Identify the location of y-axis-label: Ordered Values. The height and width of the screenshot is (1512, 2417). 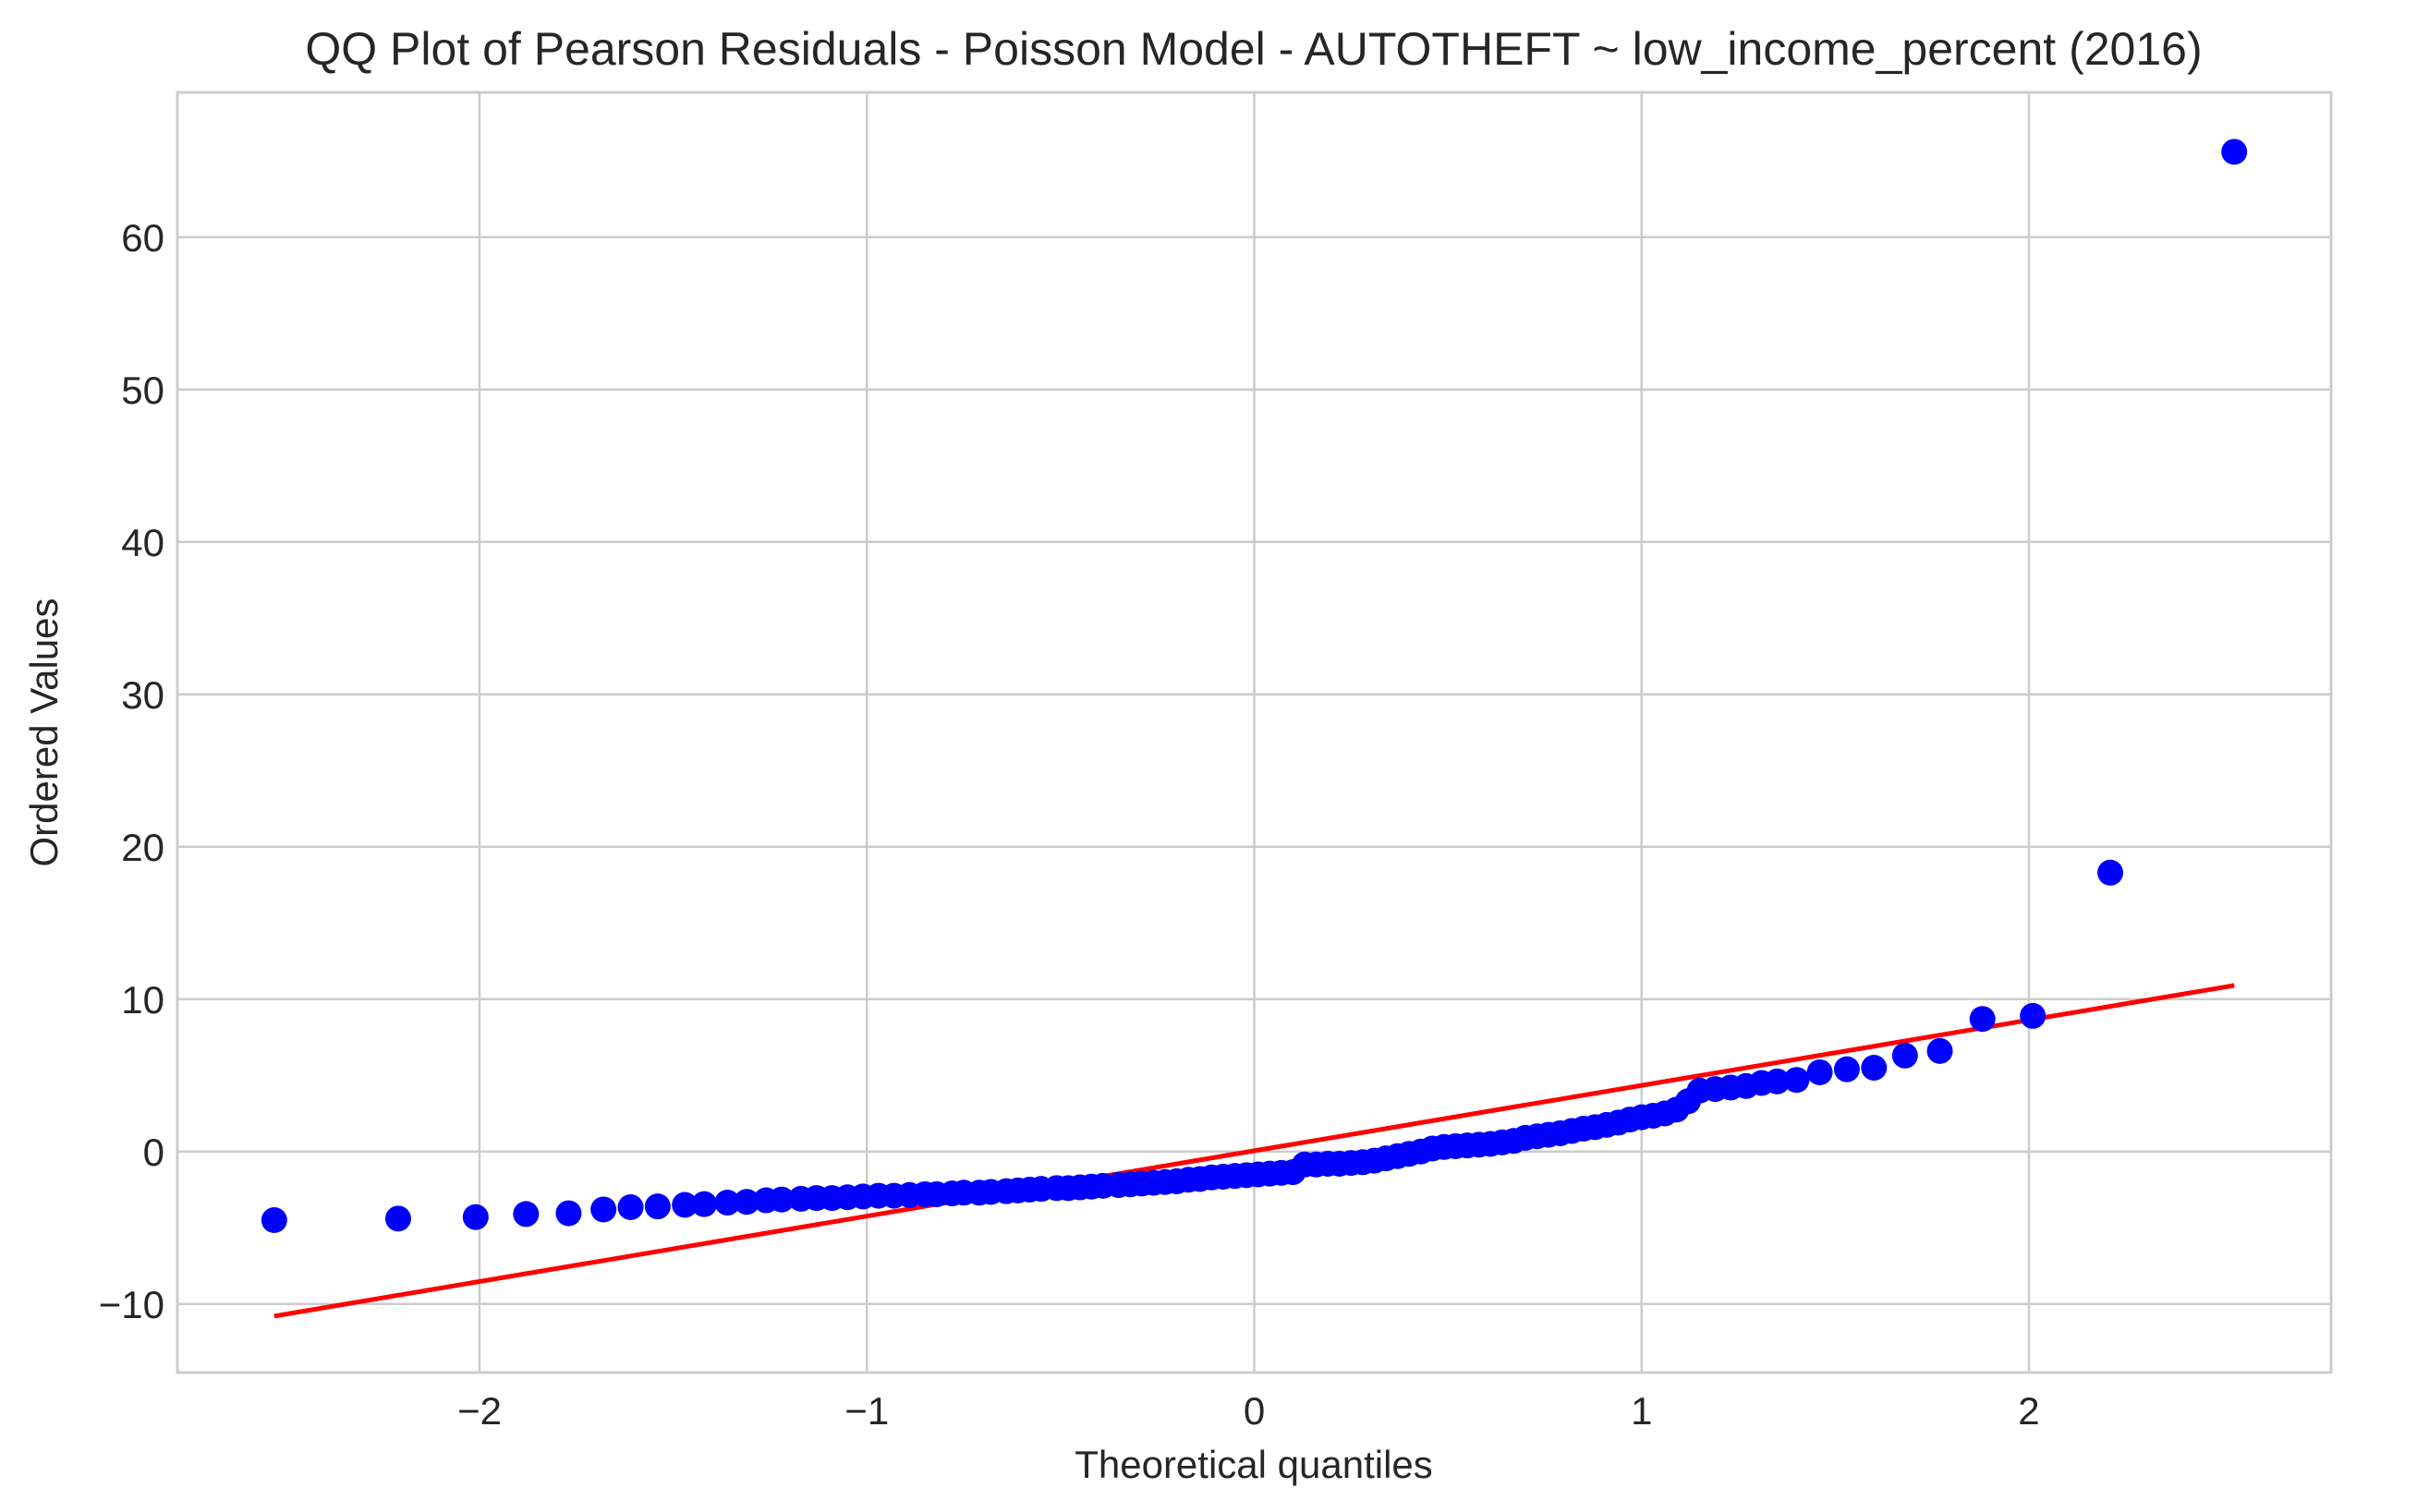
(44, 732).